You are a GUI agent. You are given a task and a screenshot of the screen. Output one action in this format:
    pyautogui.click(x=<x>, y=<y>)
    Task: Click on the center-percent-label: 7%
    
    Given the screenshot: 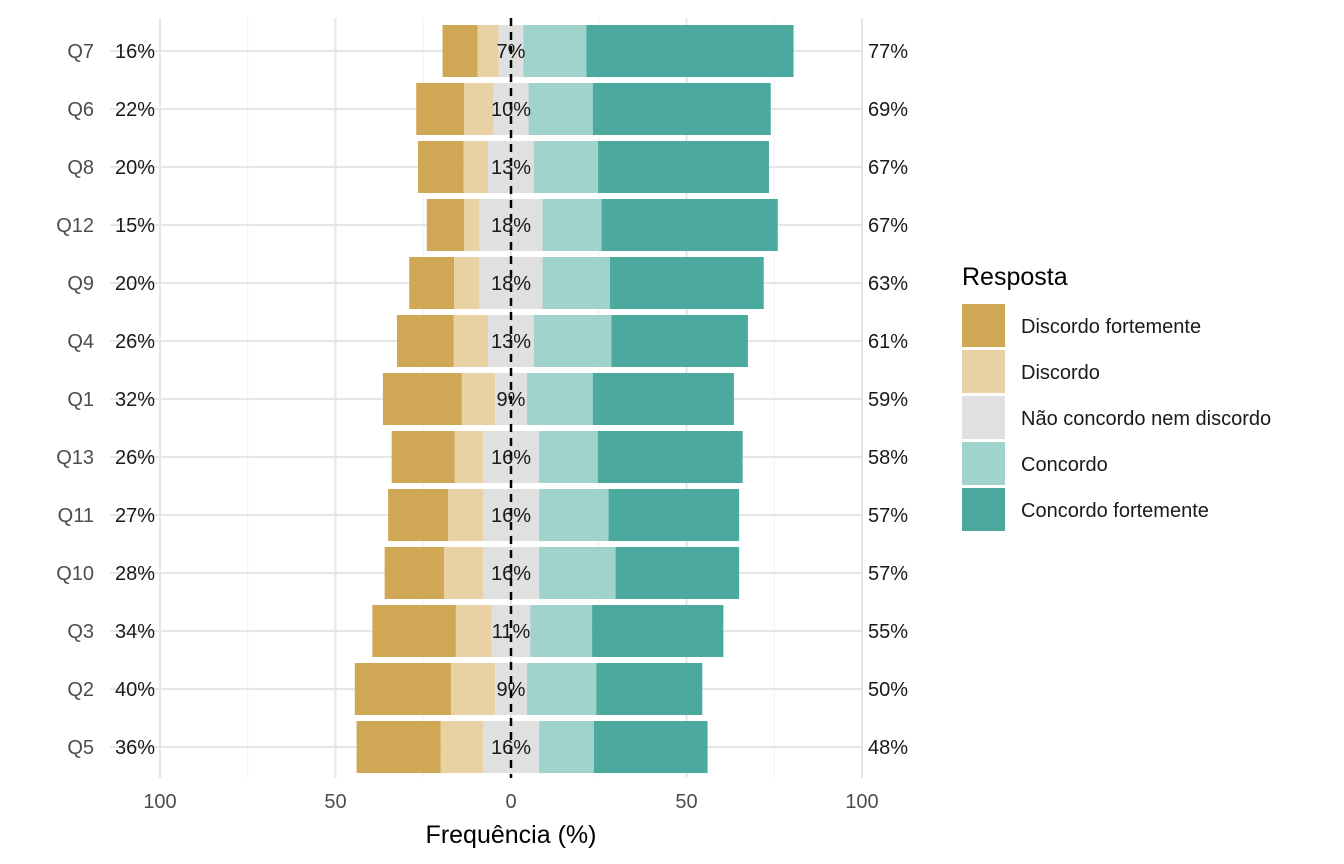 What is the action you would take?
    pyautogui.click(x=511, y=52)
    